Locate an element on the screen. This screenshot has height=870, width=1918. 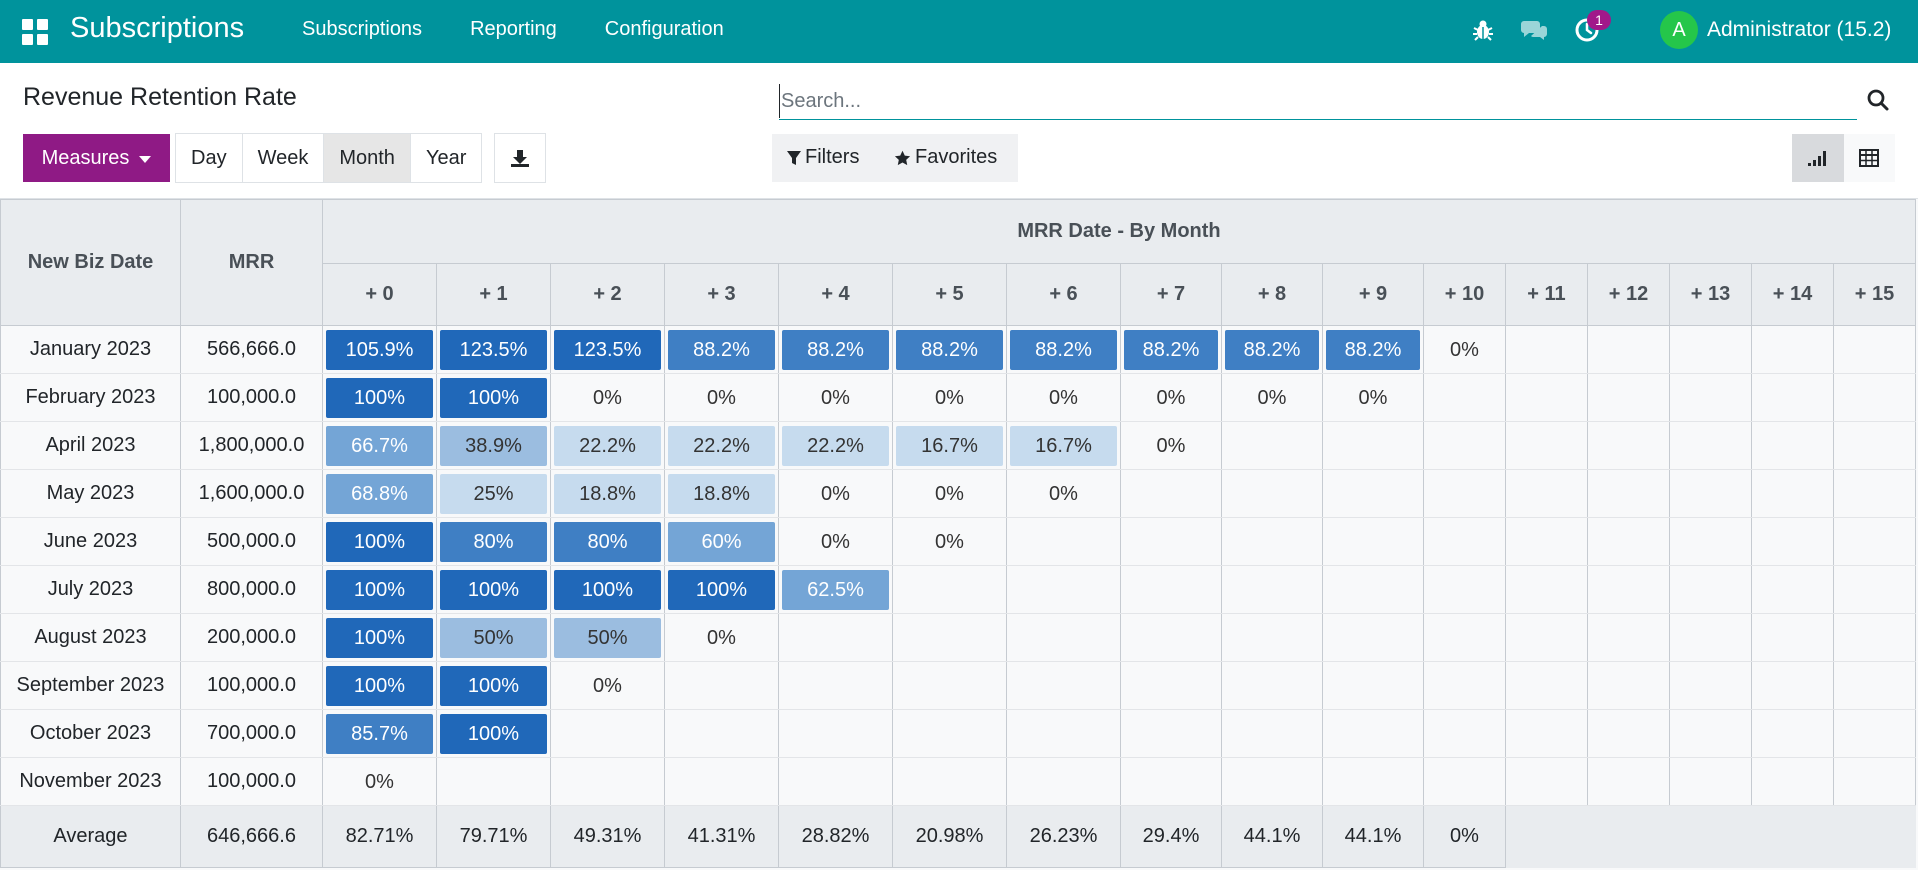
app-brand: Subscriptions is located at coordinates (157, 28).